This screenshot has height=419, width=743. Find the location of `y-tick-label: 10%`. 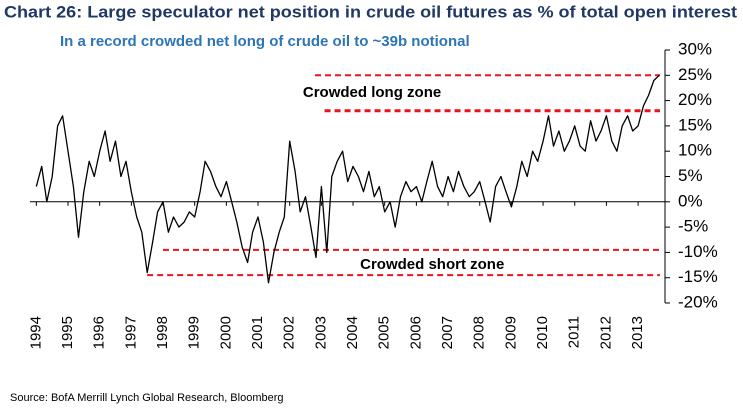

y-tick-label: 10% is located at coordinates (695, 150).